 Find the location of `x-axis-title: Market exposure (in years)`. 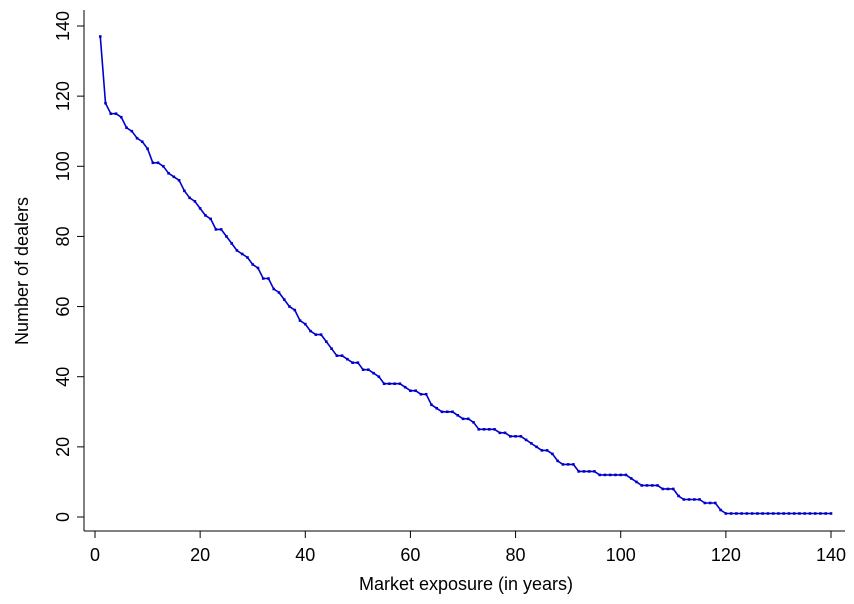

x-axis-title: Market exposure (in years) is located at coordinates (466, 584).